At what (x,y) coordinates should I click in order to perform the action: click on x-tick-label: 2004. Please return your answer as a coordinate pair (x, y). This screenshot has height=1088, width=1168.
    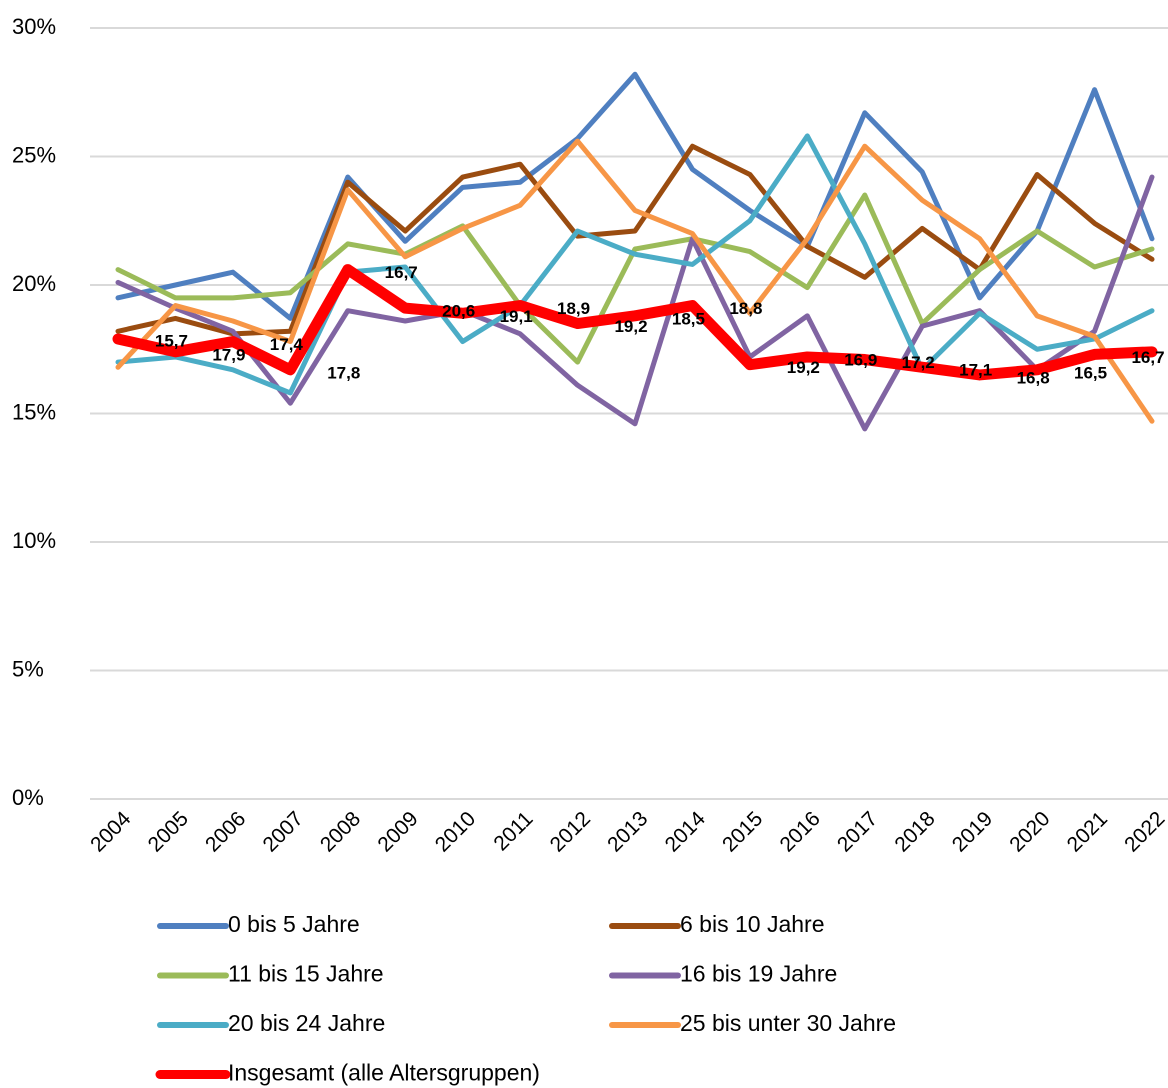
    Looking at the image, I should click on (111, 832).